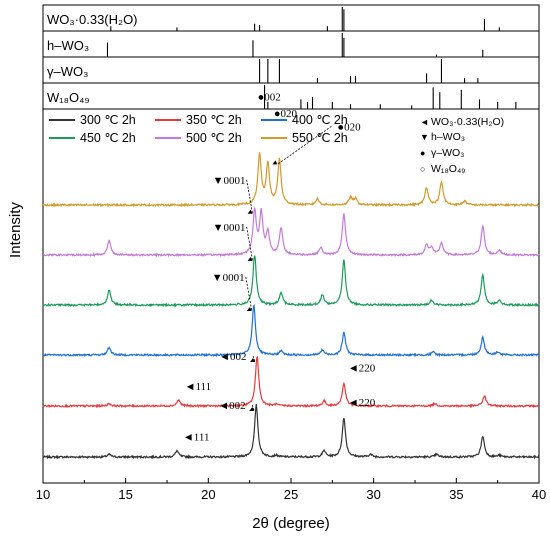 The image size is (550, 540). What do you see at coordinates (214, 120) in the screenshot?
I see `legend-label: 350 ℃ 2h` at bounding box center [214, 120].